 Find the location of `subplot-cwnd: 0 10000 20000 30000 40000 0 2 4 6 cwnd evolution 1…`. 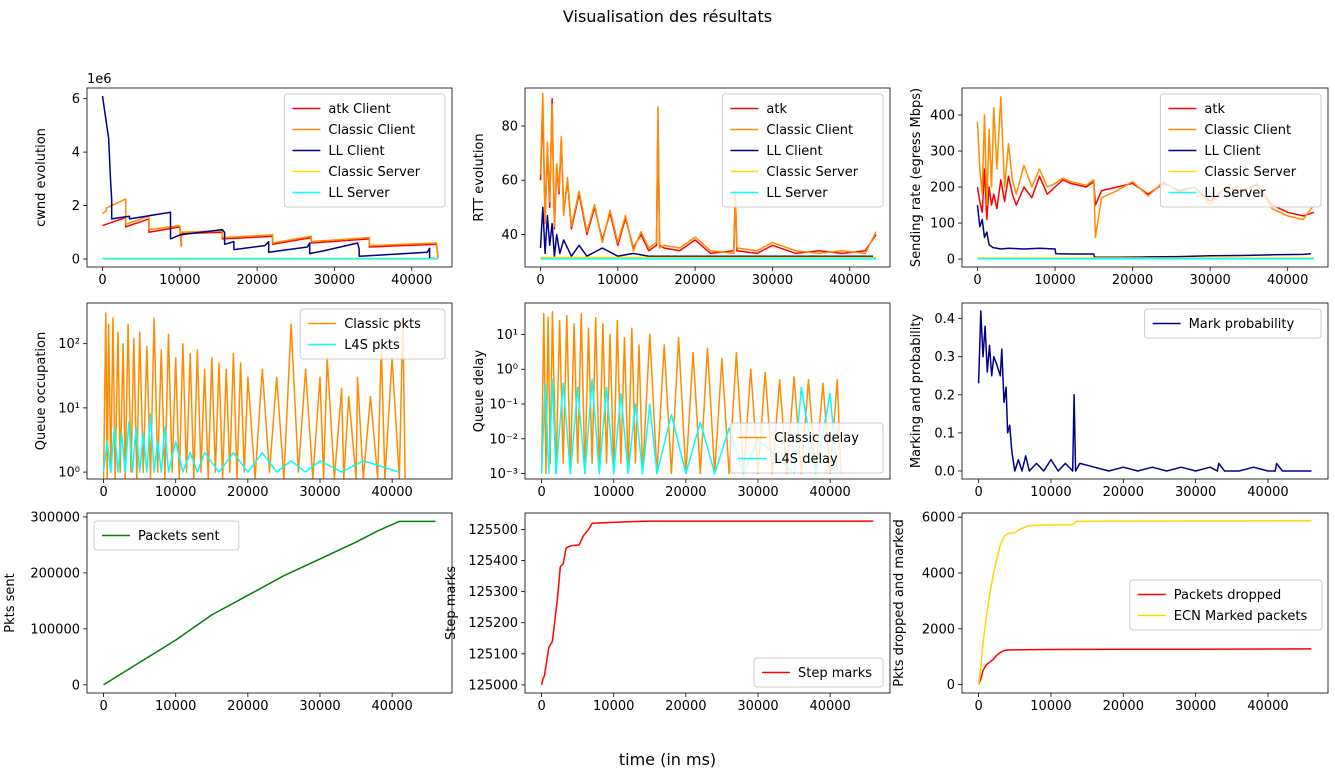

subplot-cwnd: 0 10000 20000 30000 40000 0 2 4 6 cwnd evolution 1… is located at coordinates (243, 180).